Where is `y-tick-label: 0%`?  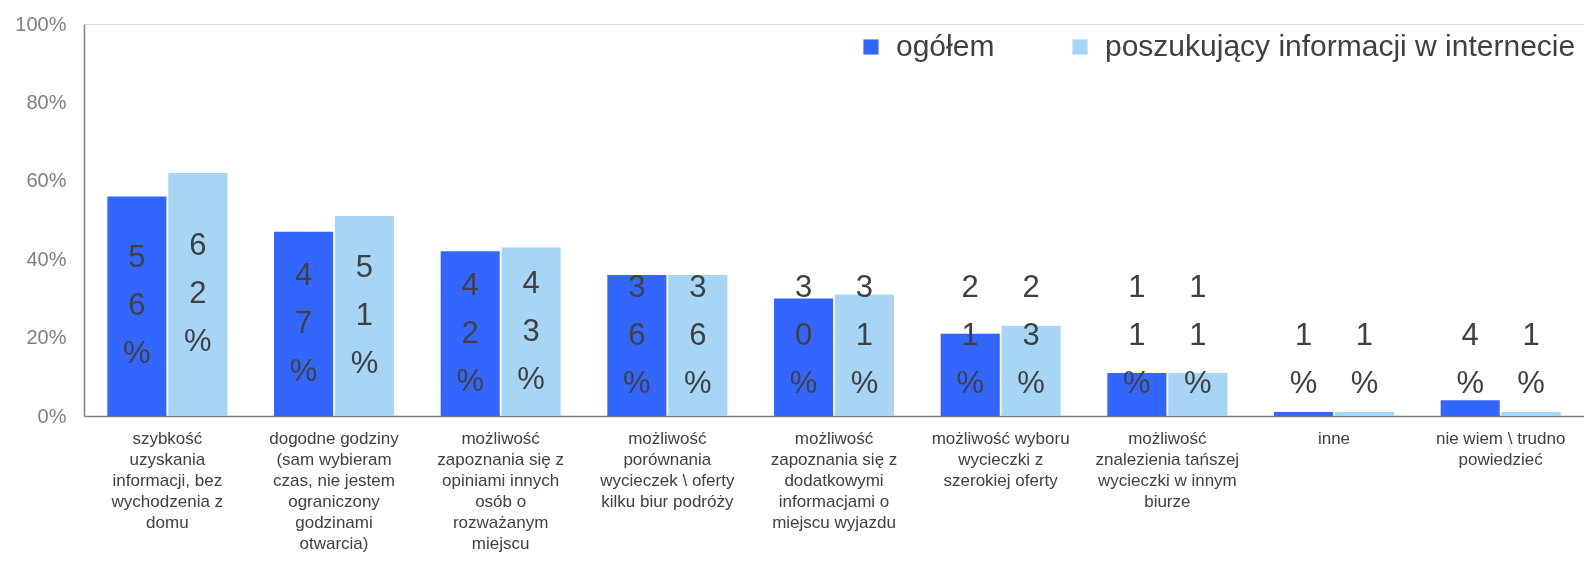 y-tick-label: 0% is located at coordinates (52, 415).